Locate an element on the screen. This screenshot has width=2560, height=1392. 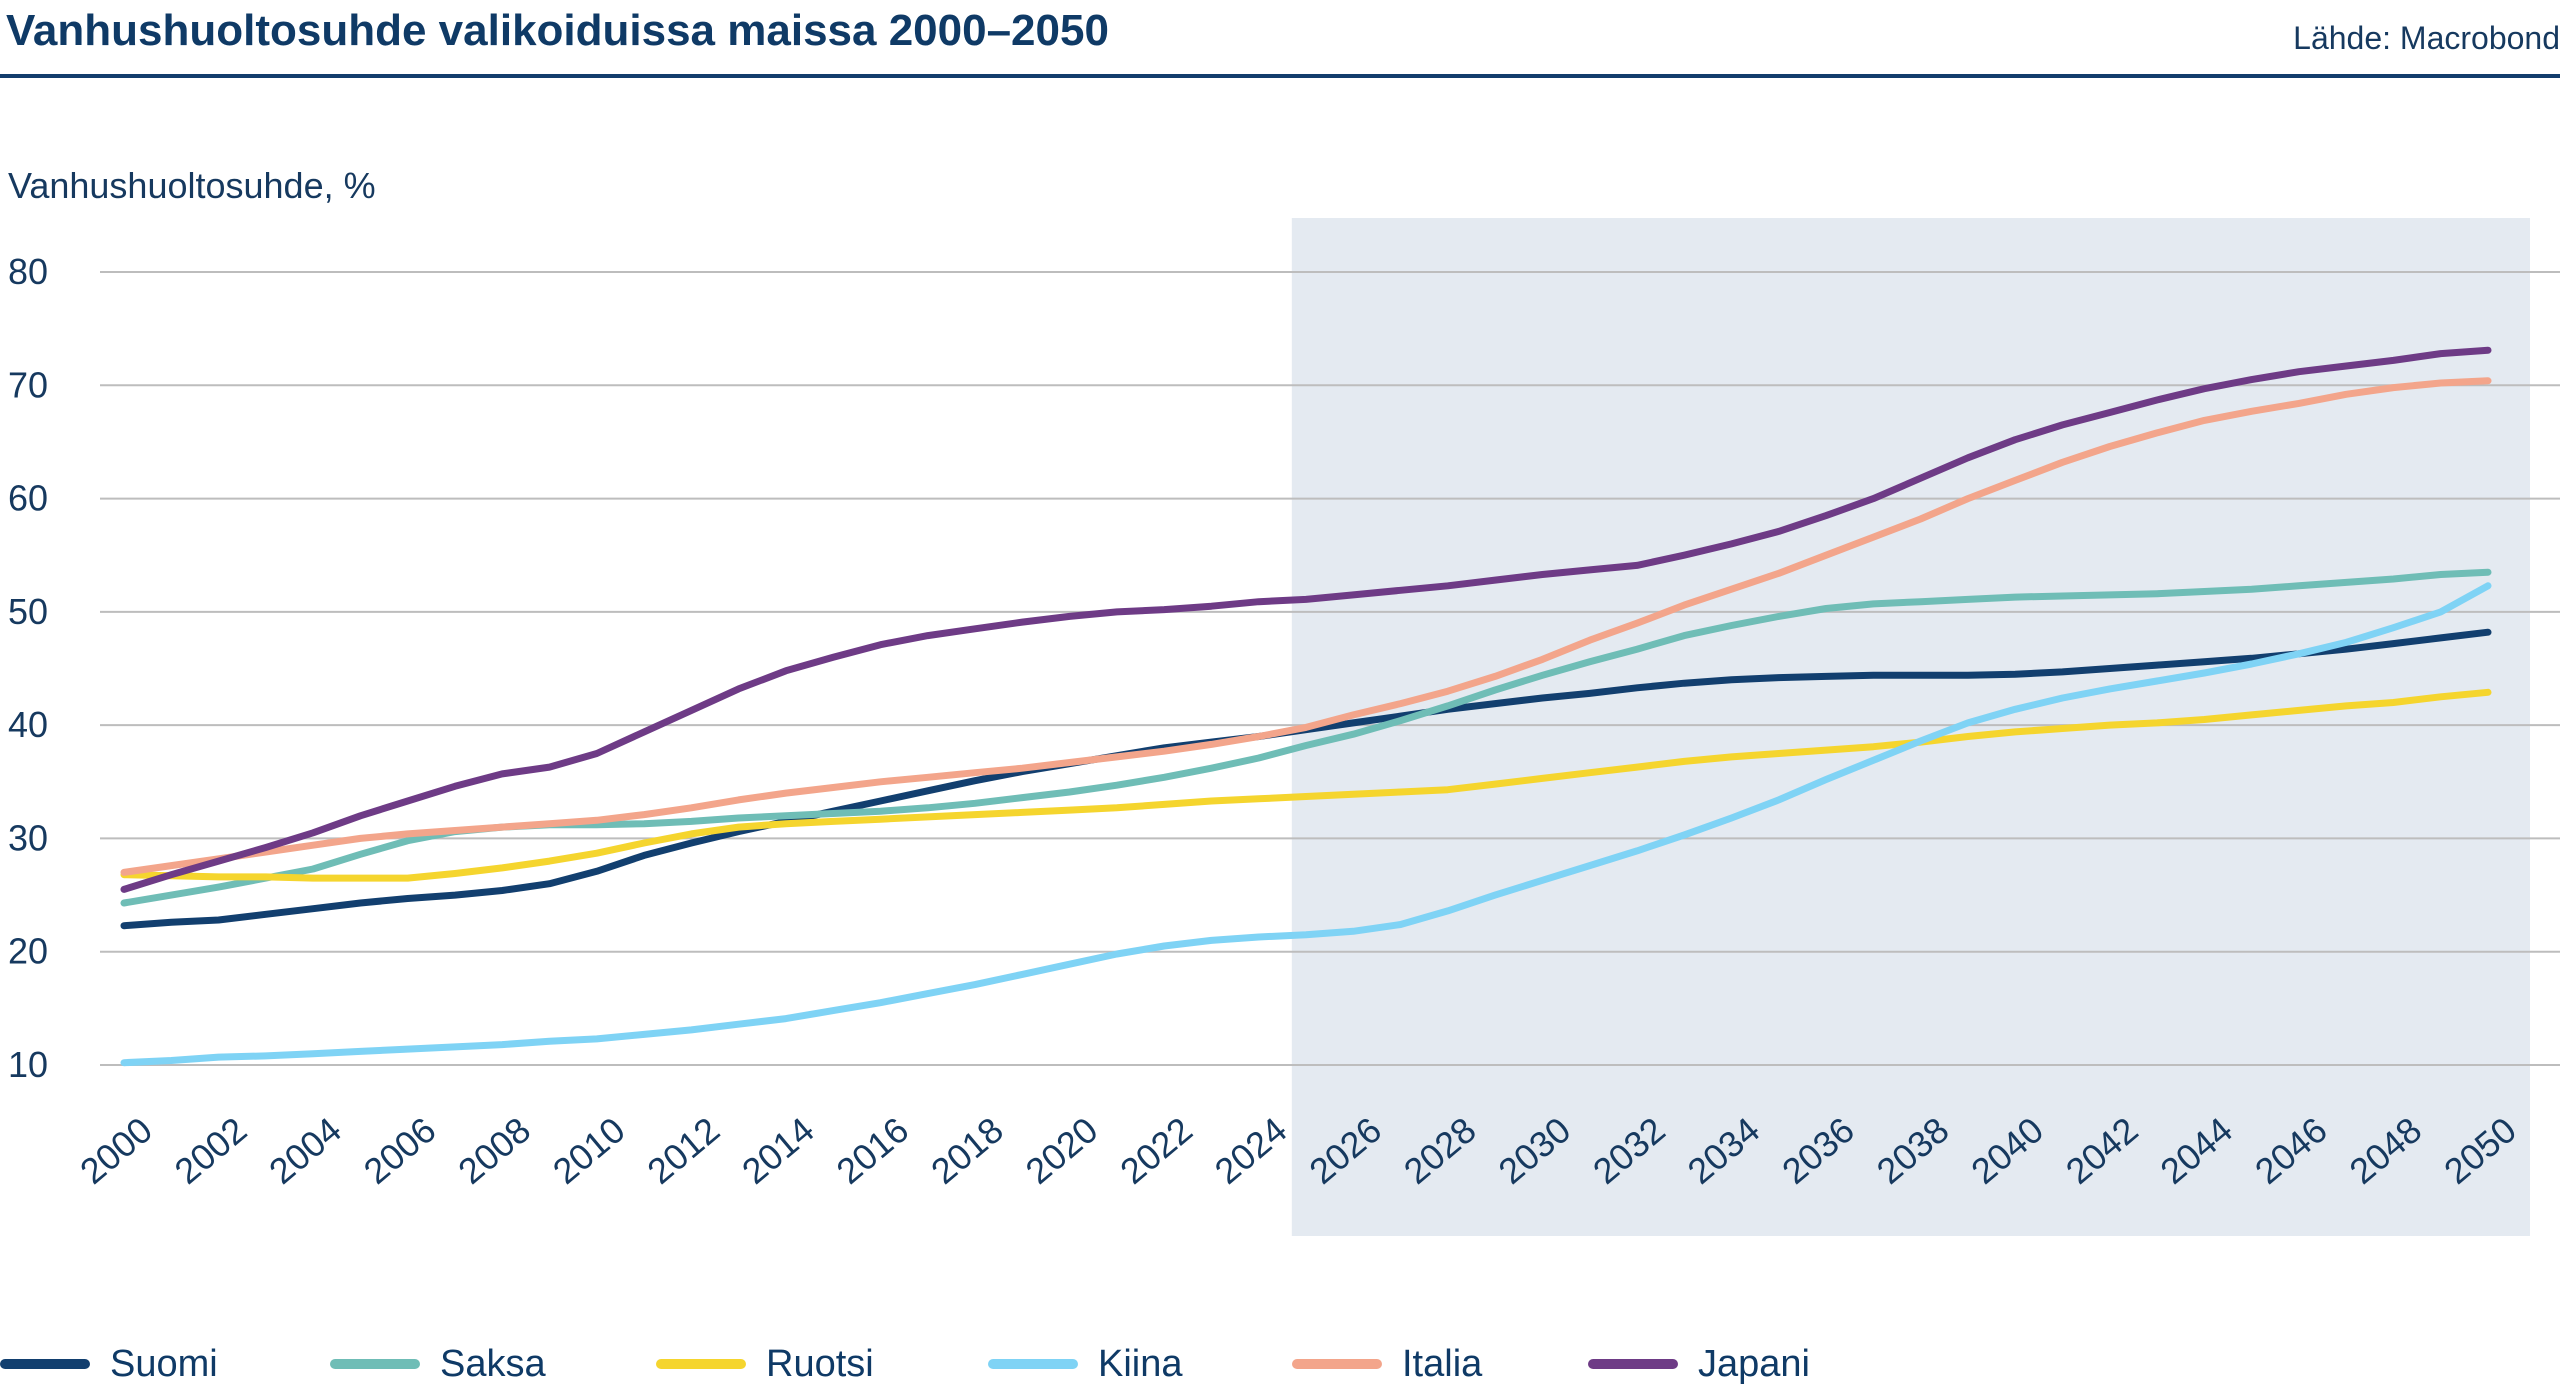
source-note: Lähde: Macrobond is located at coordinates (2426, 38).